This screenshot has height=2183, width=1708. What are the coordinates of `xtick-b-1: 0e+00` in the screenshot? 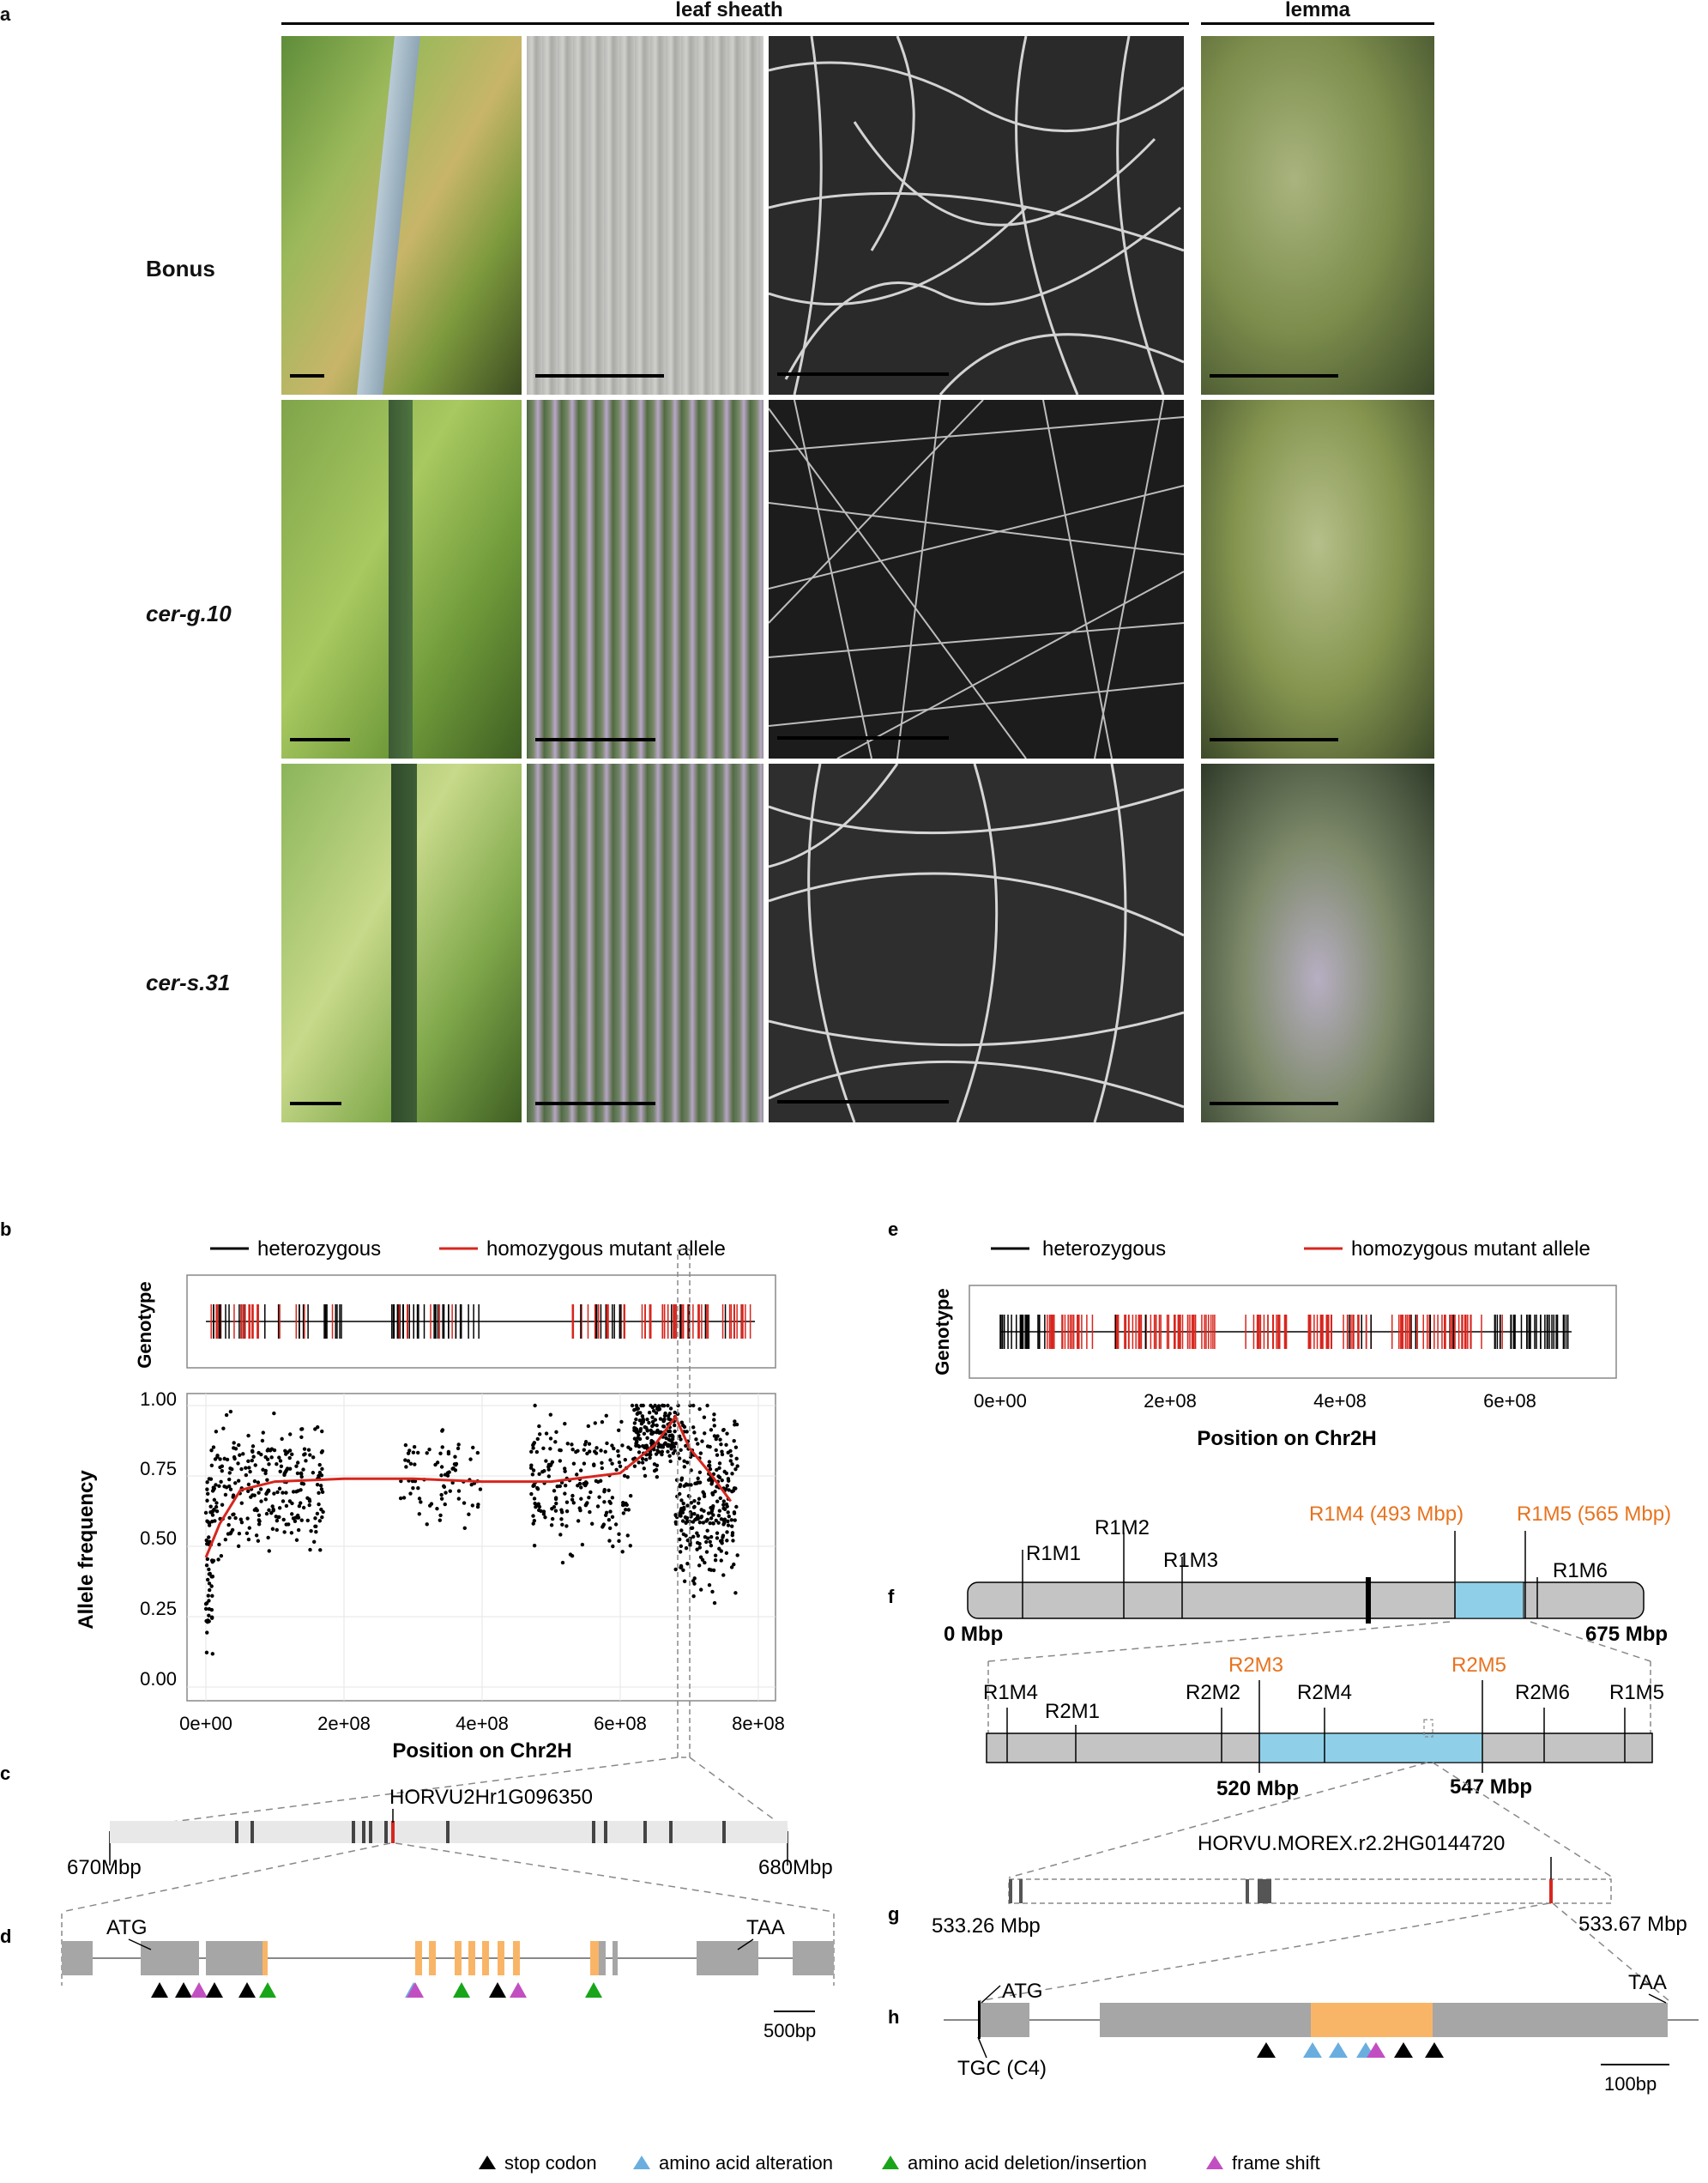 It's located at (205, 1723).